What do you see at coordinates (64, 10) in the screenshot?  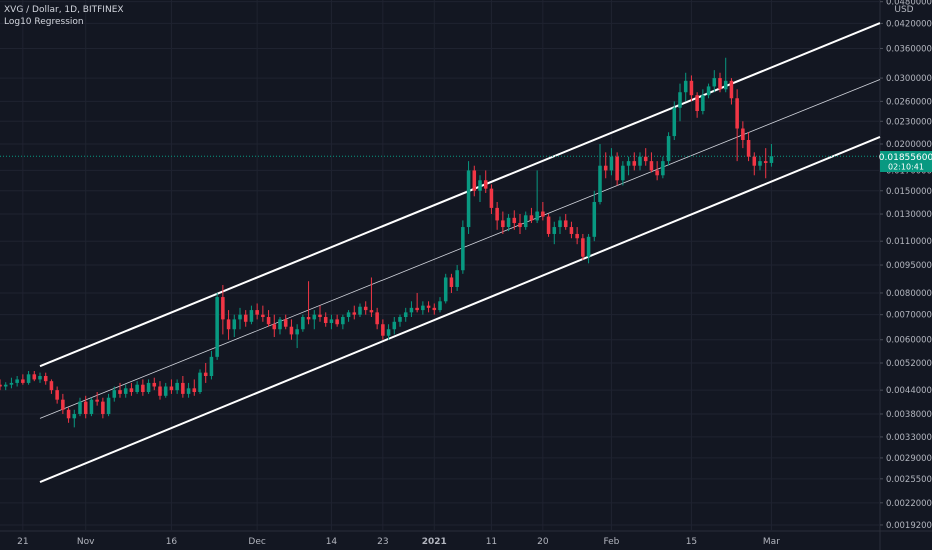 I see `symbol-title: XVG / Dollar, 1D, BITFINEX` at bounding box center [64, 10].